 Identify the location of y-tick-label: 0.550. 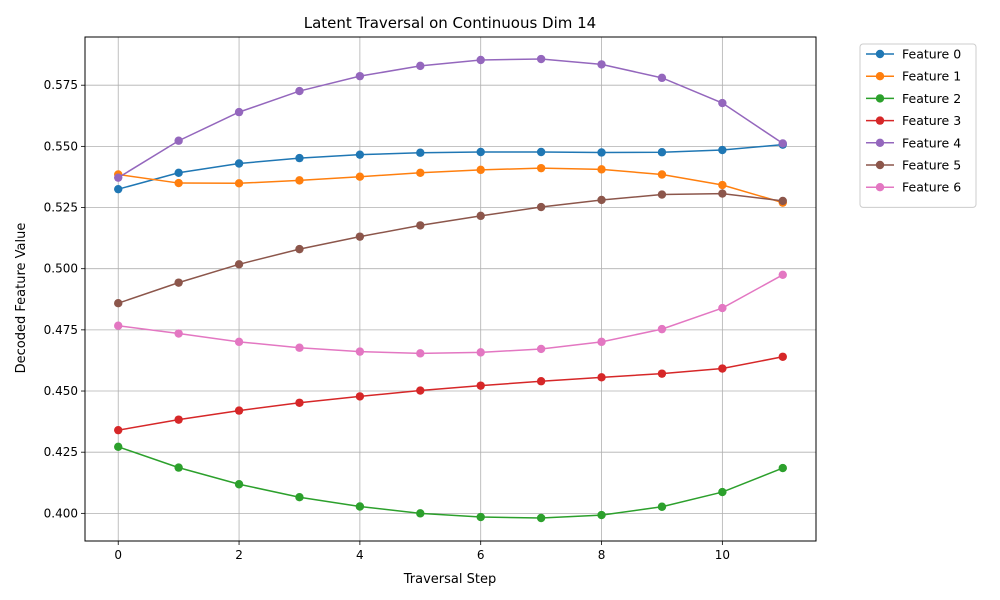
(61, 146).